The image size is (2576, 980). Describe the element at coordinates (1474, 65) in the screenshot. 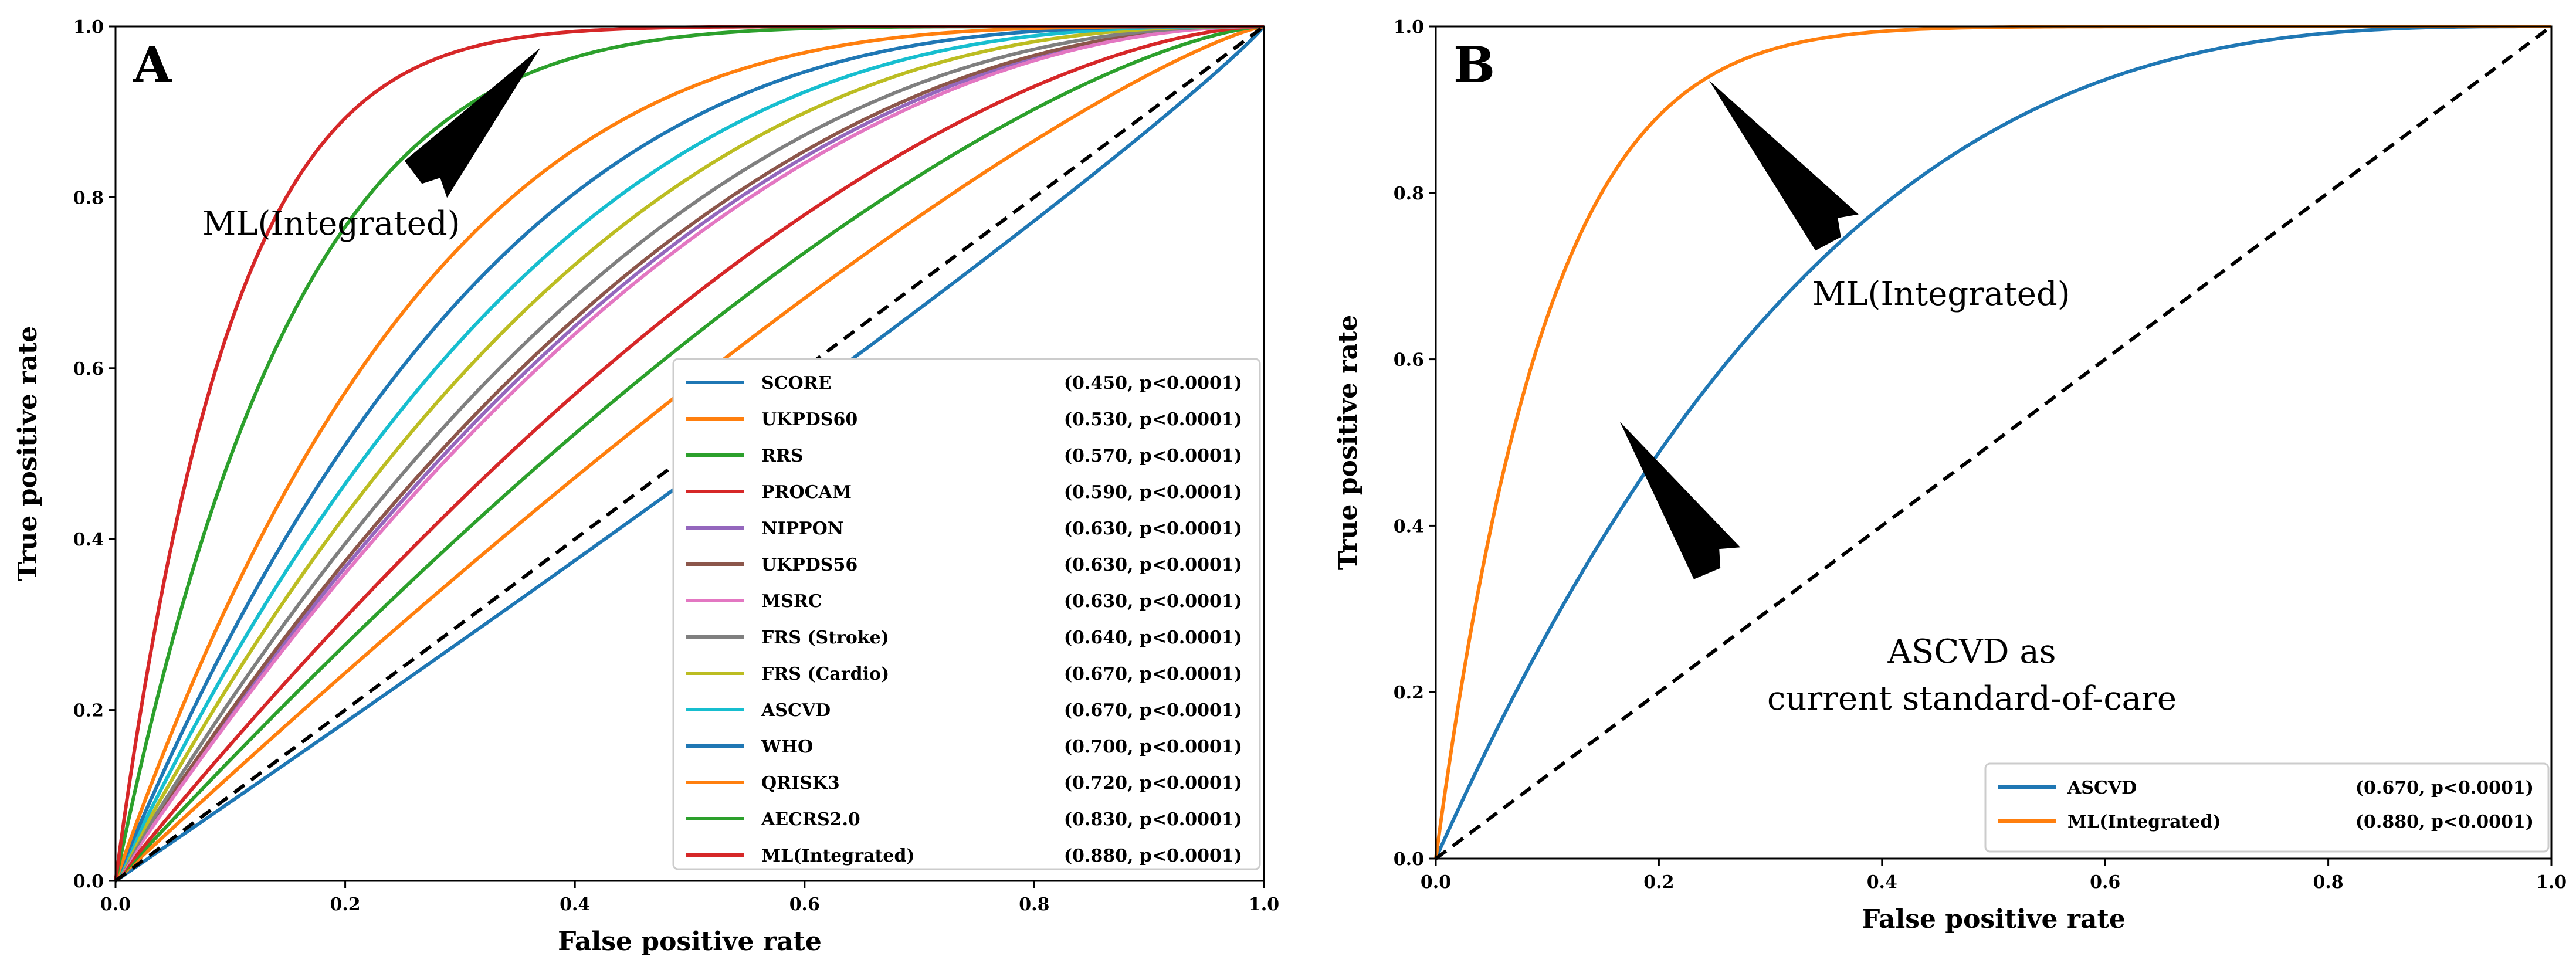

I see `panel-b-letter: B` at that location.